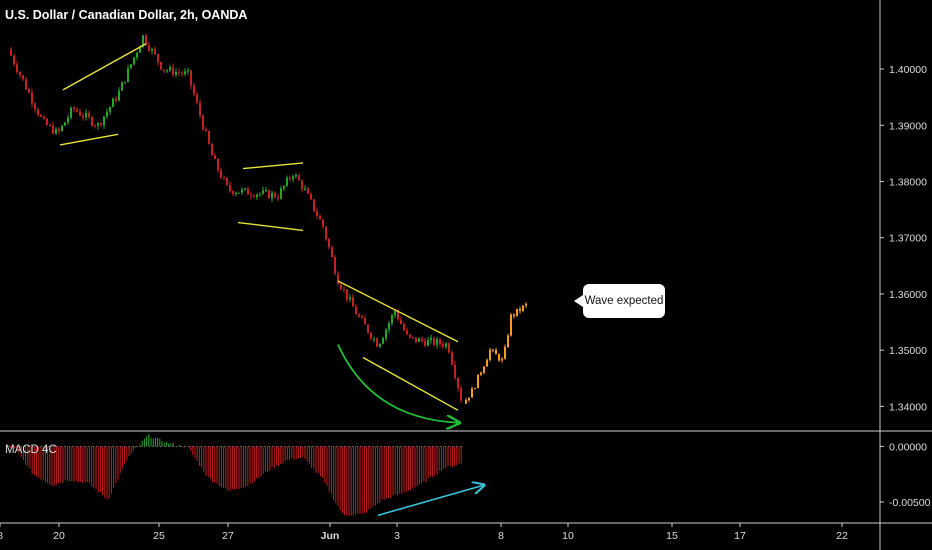 The width and height of the screenshot is (932, 550). What do you see at coordinates (568, 536) in the screenshot?
I see `time-tick-label: 10` at bounding box center [568, 536].